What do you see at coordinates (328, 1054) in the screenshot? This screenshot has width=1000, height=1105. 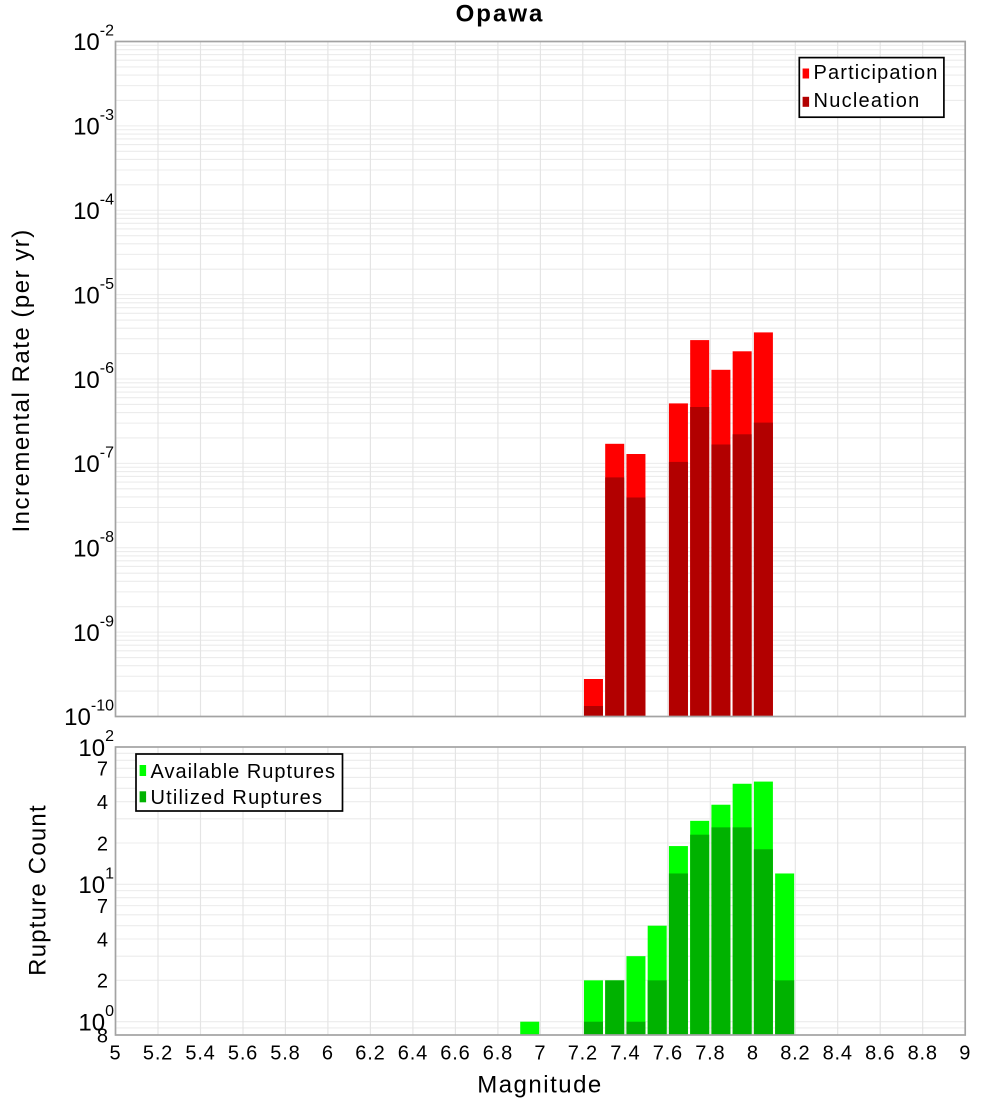 I see `svg-text: 6` at bounding box center [328, 1054].